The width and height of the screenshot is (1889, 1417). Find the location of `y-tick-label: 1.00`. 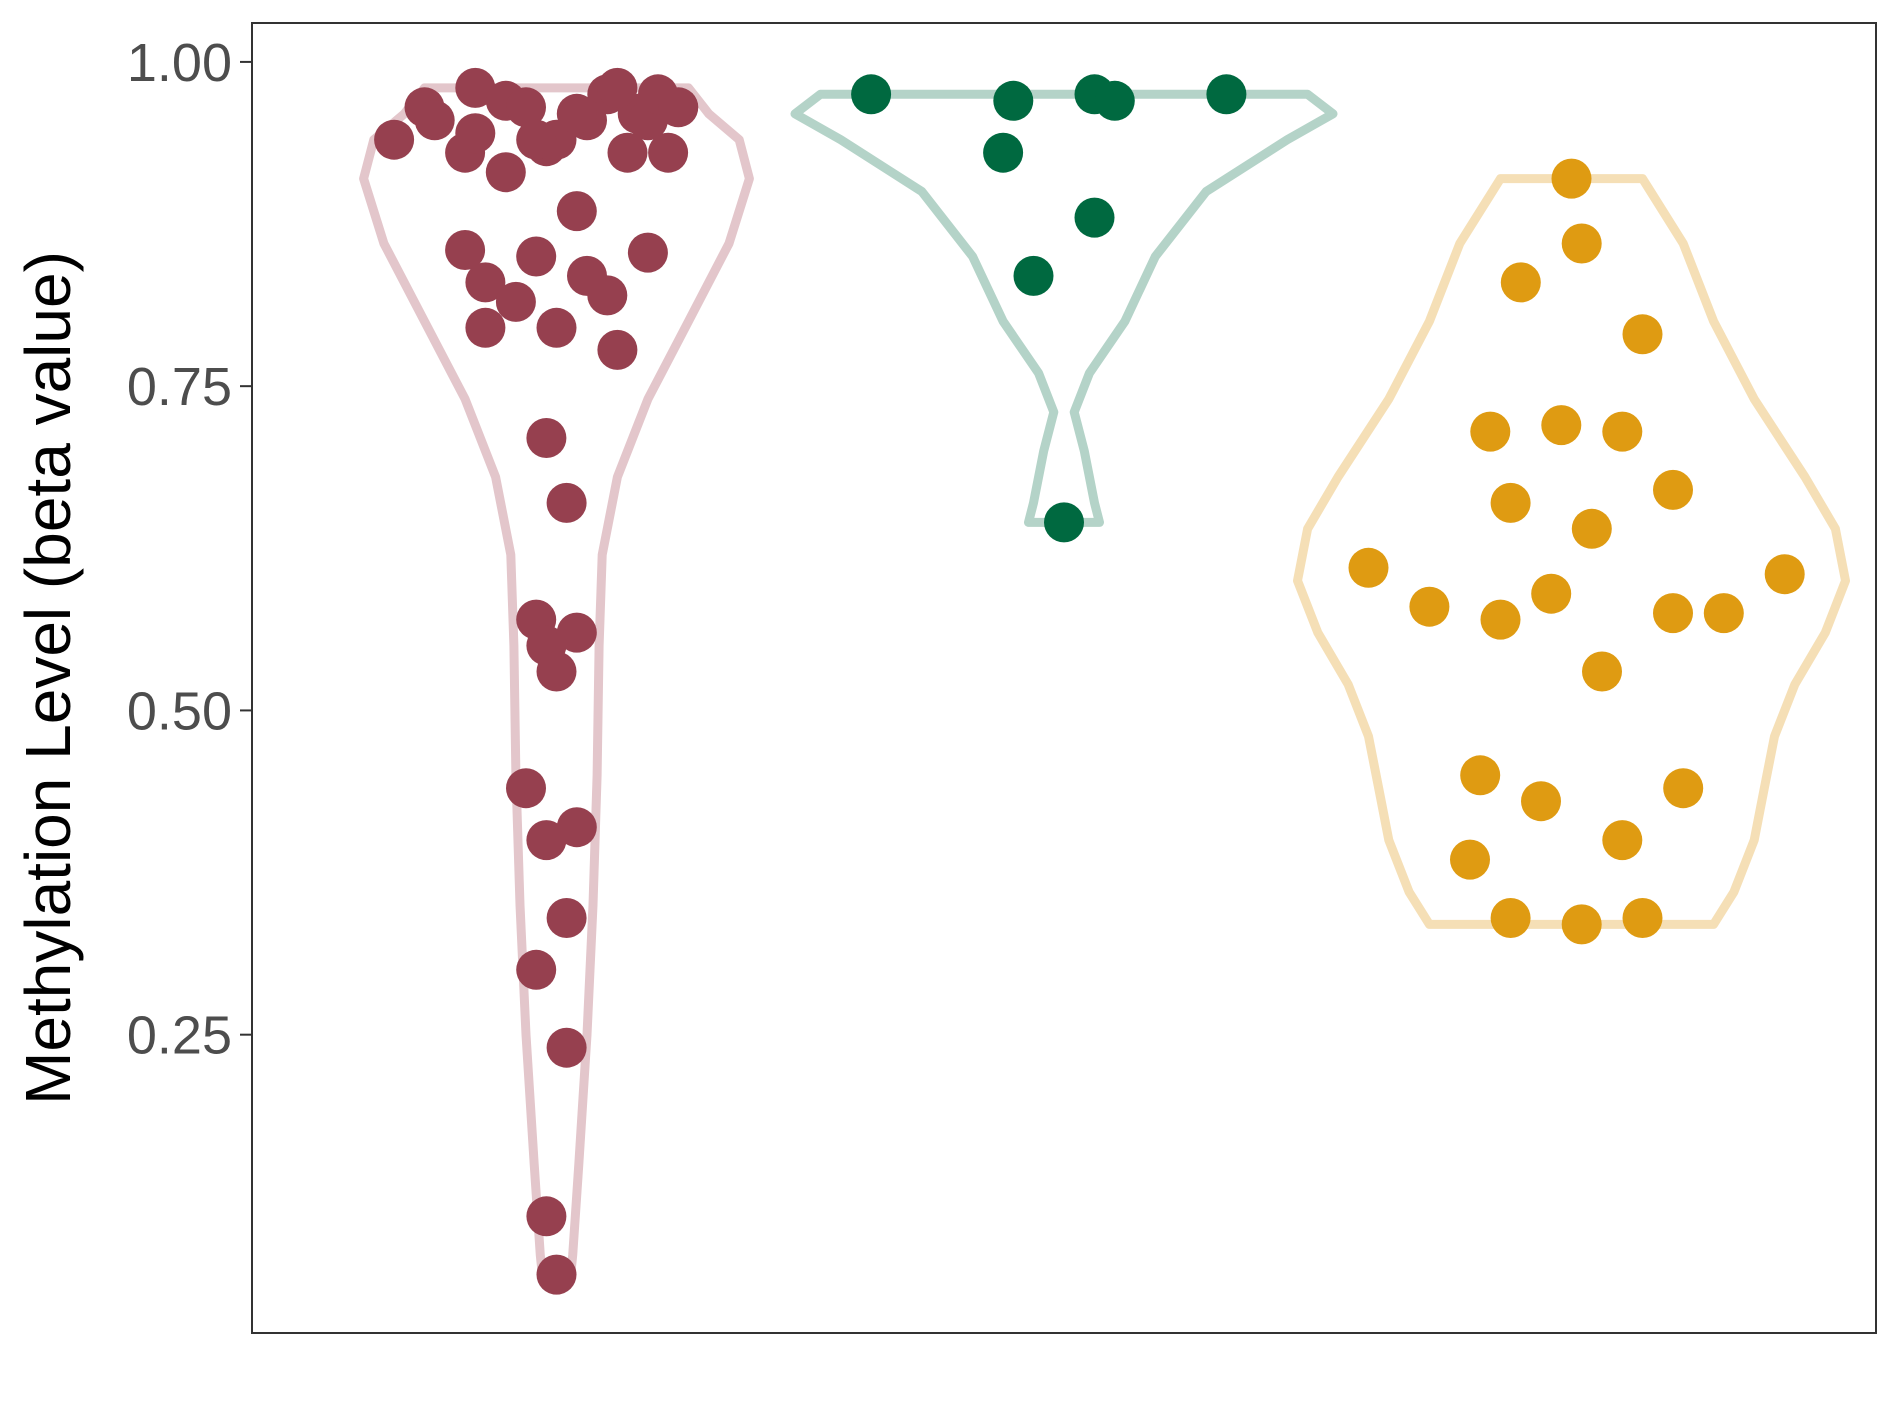

y-tick-label: 1.00 is located at coordinates (179, 63).